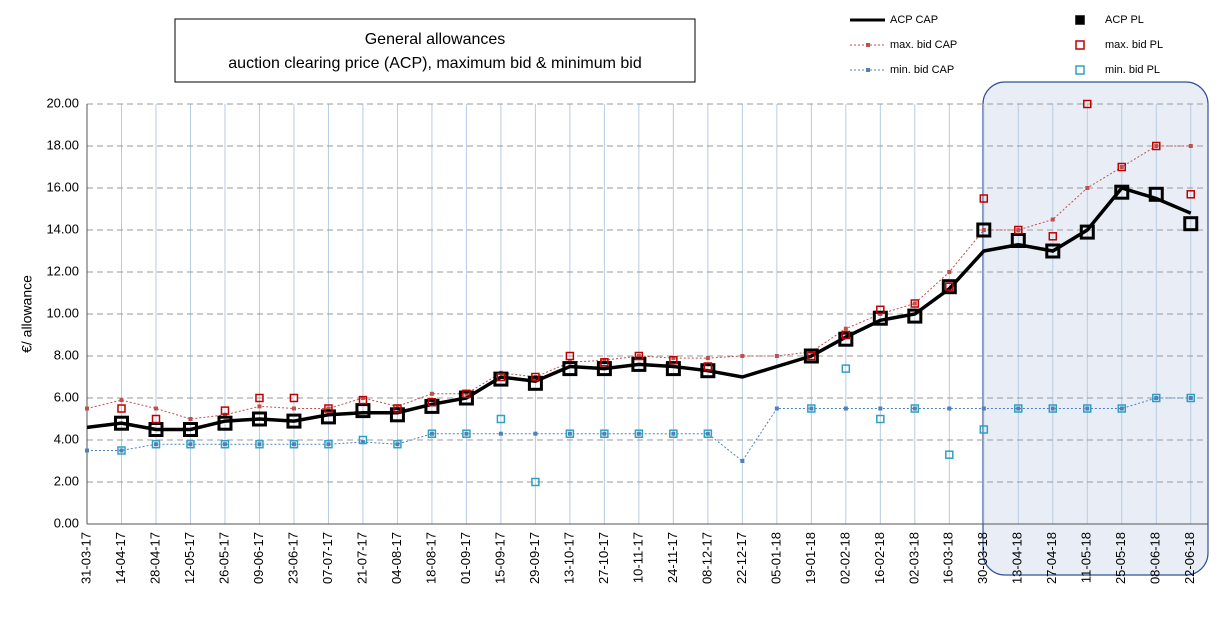  What do you see at coordinates (27, 314) in the screenshot?
I see `y-axis-label: €/ allowance` at bounding box center [27, 314].